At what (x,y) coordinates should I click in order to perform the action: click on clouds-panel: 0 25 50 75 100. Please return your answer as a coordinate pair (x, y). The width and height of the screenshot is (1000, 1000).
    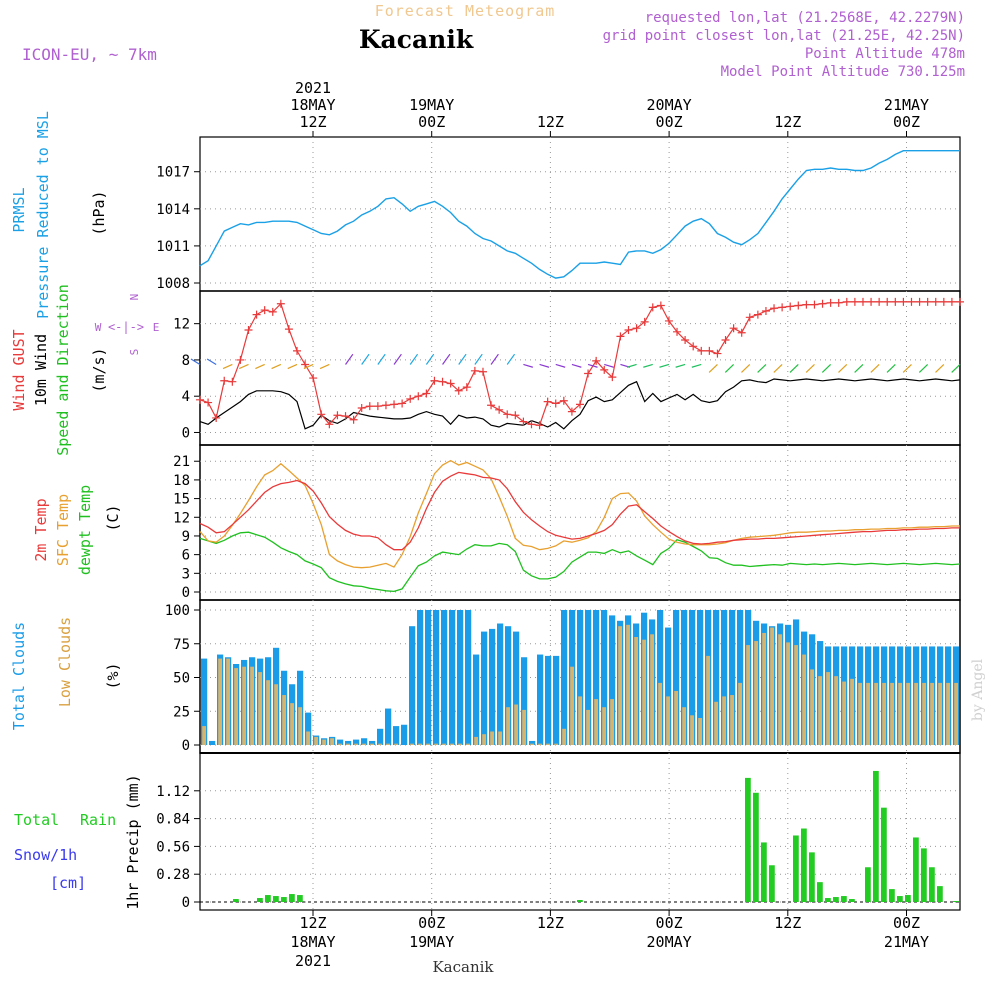
    Looking at the image, I should click on (563, 676).